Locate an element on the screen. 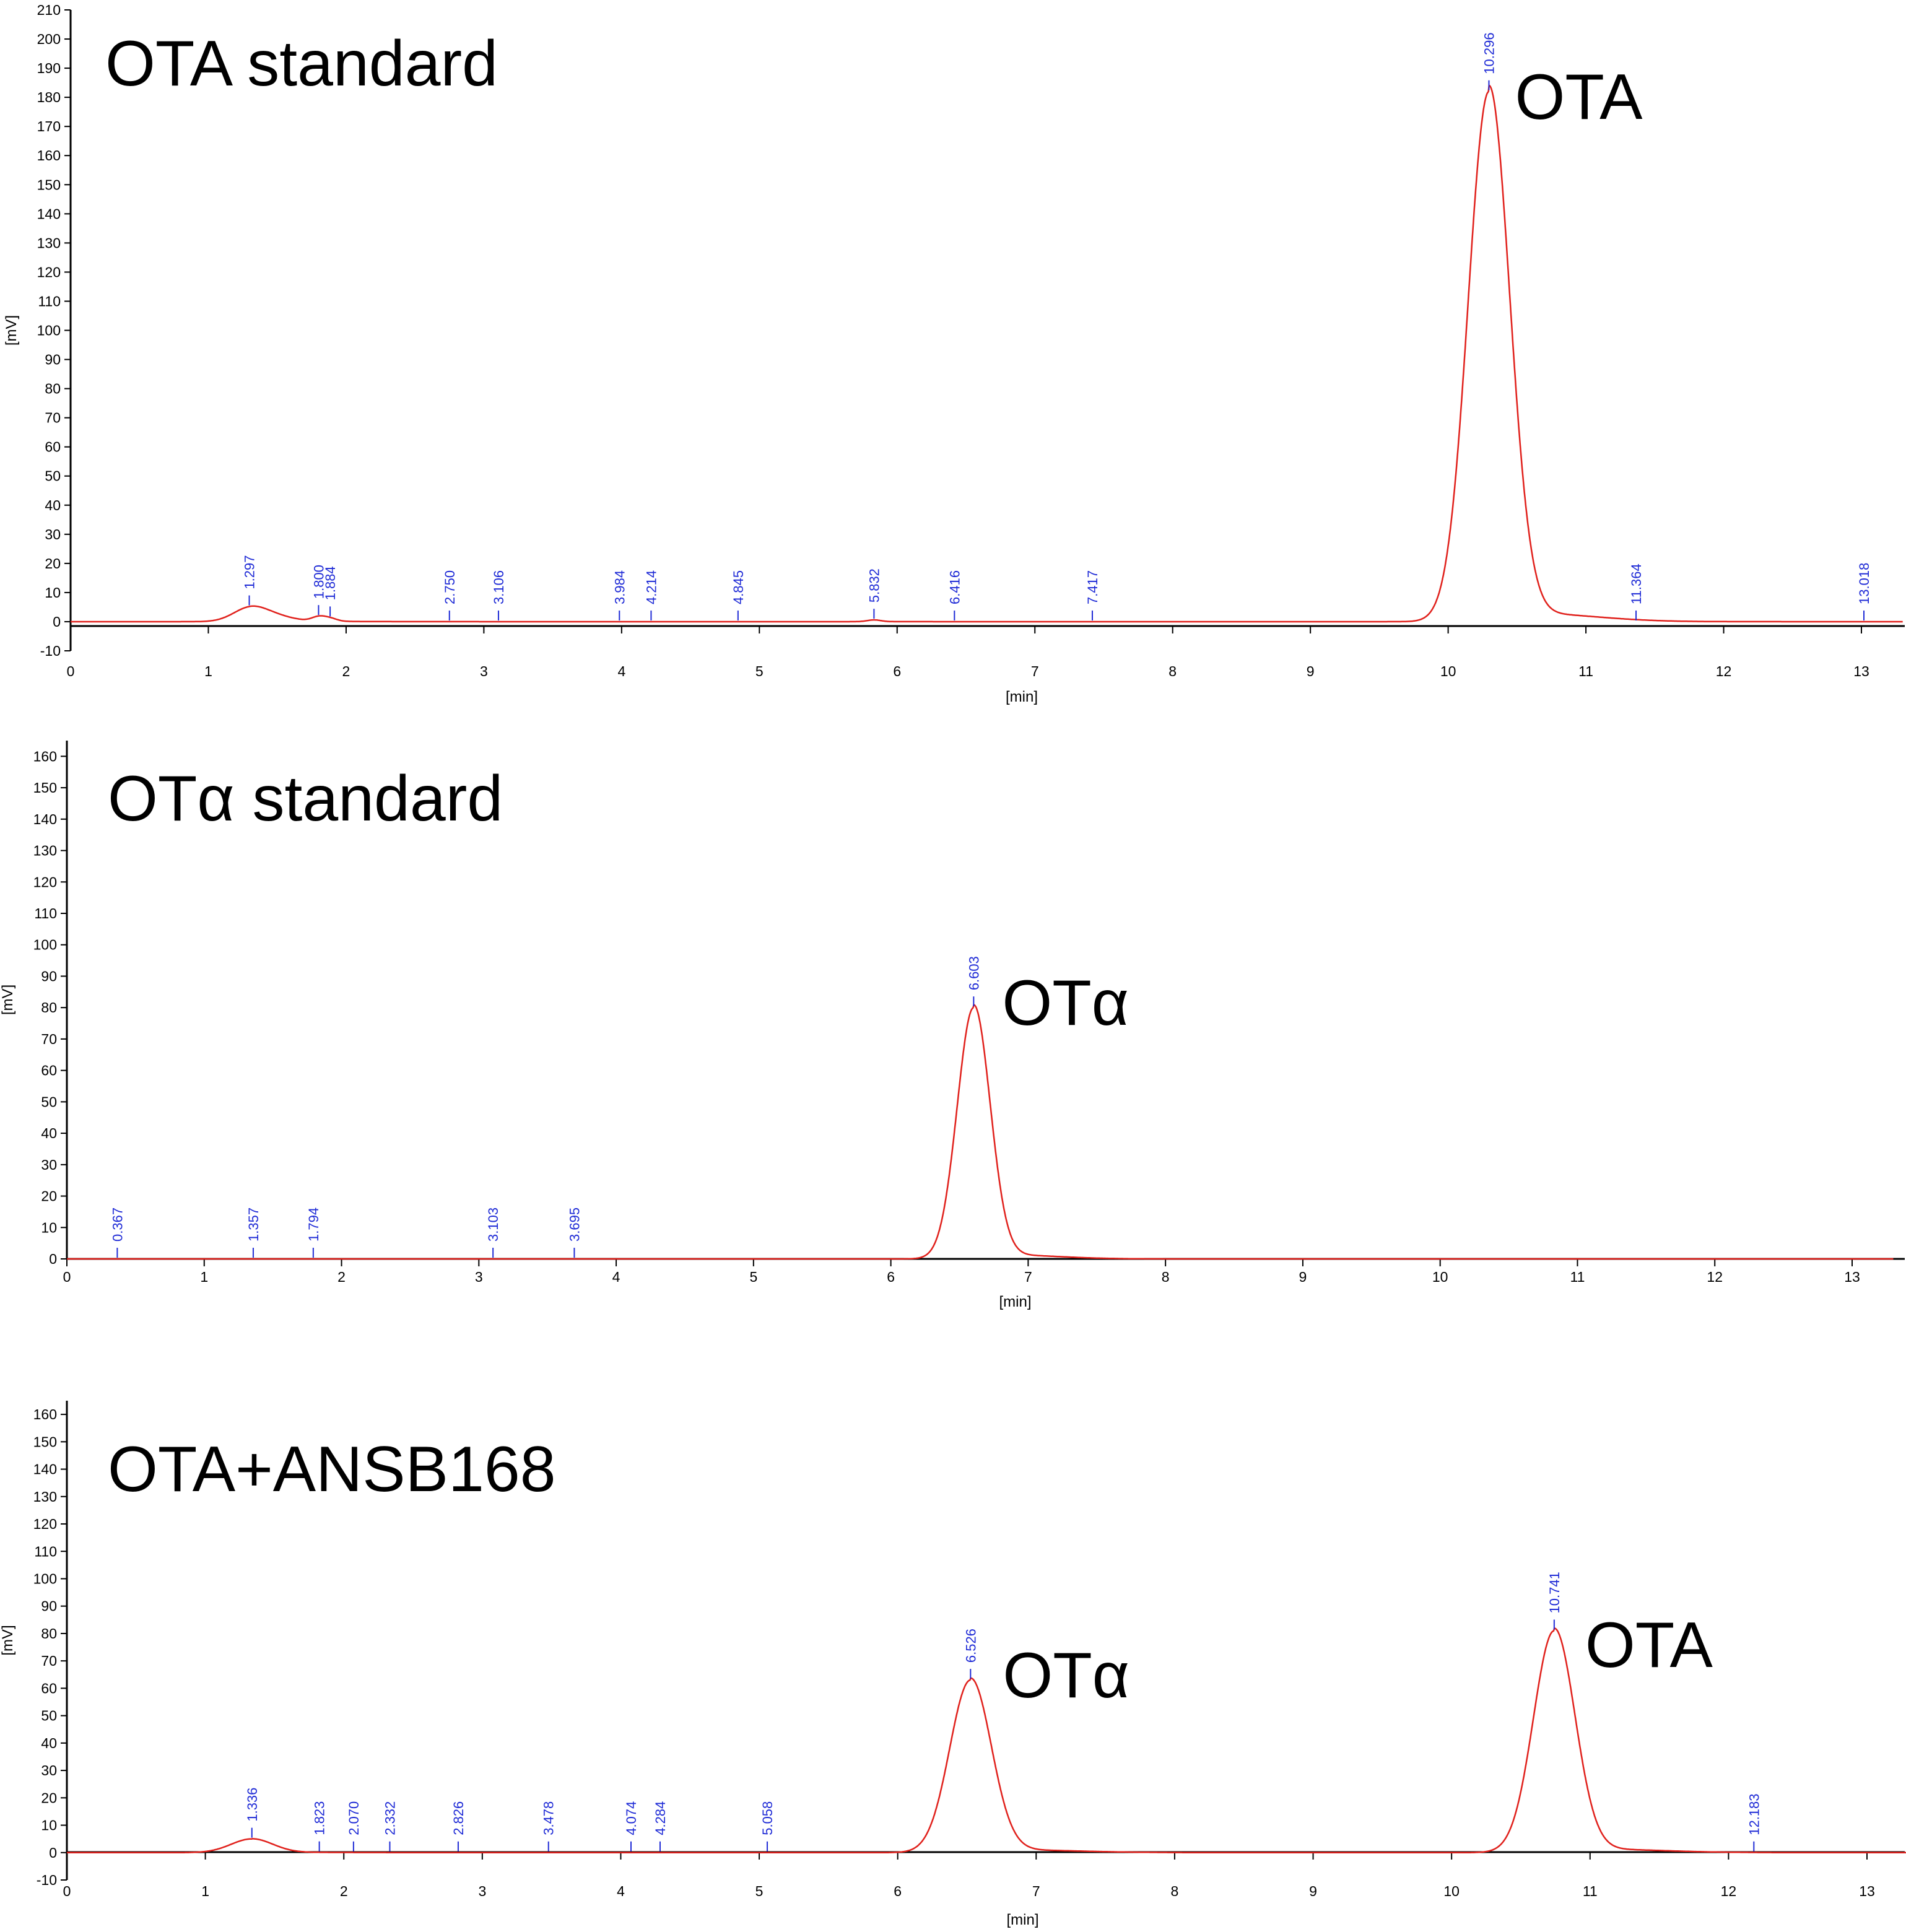 The height and width of the screenshot is (1932, 1906). peak-marker-label: 0.367 is located at coordinates (118, 1225).